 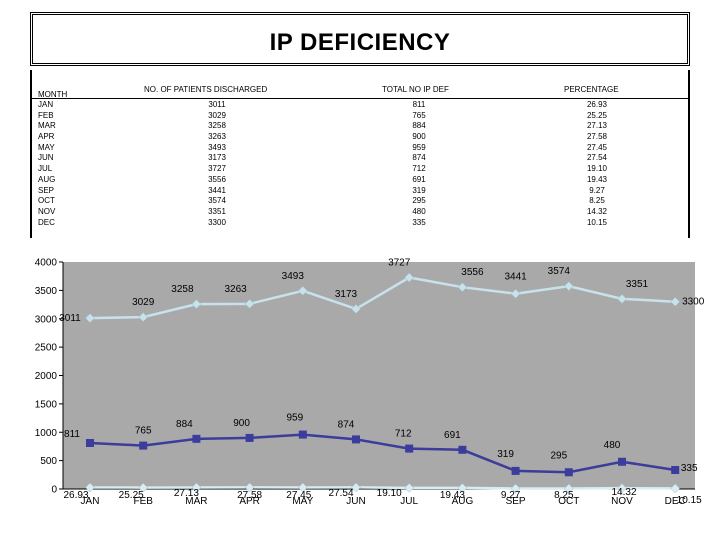 I want to click on data-label: 335, so click(x=689, y=468).